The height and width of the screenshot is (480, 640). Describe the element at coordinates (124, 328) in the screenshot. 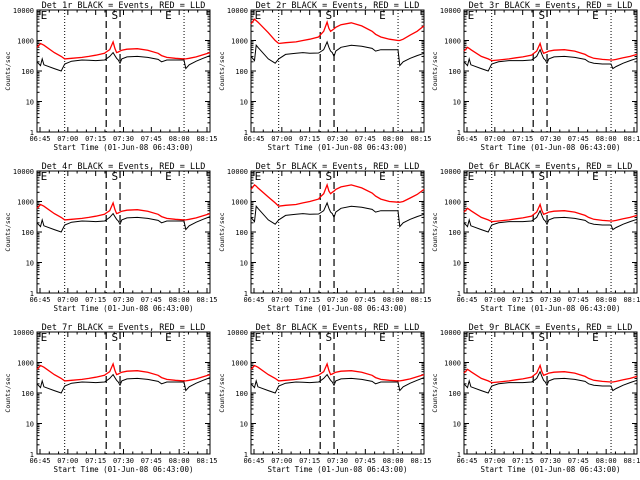

I see `chart-title: Det 7r BLACK = Events, RED = LLD` at that location.